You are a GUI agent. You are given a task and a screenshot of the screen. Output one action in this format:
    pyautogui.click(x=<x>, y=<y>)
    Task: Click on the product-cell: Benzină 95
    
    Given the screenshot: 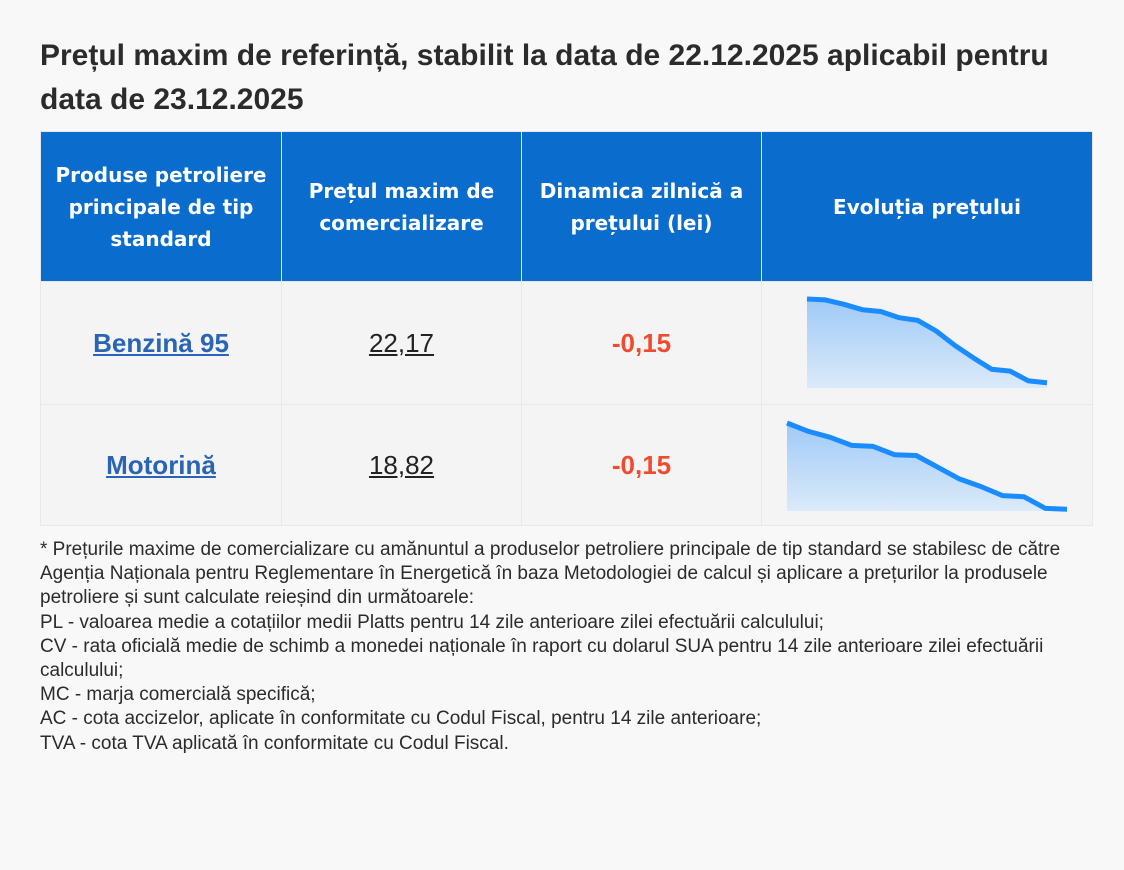 What is the action you would take?
    pyautogui.click(x=161, y=343)
    